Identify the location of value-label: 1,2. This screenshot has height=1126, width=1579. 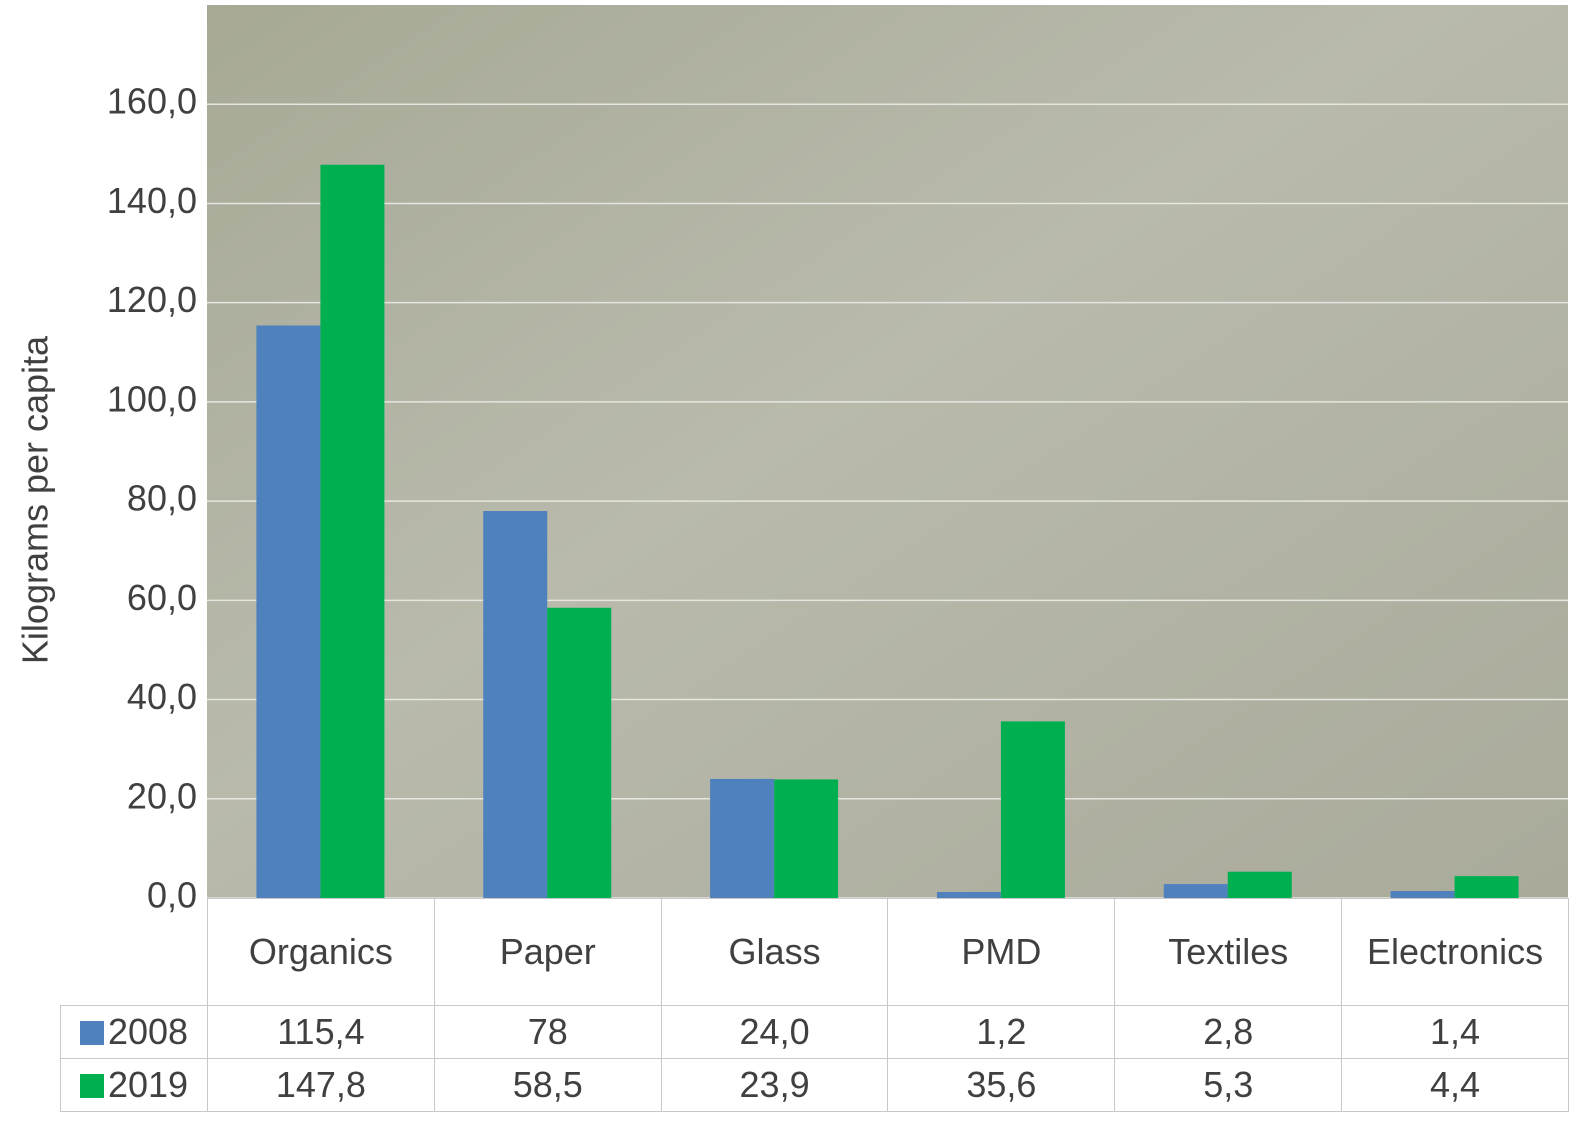
(1001, 1032).